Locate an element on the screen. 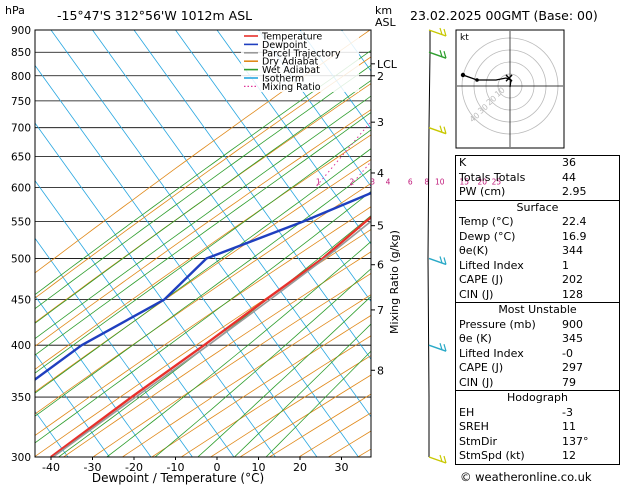 The image size is (629, 486). pressure-tick-label: 300 is located at coordinates (21, 458).